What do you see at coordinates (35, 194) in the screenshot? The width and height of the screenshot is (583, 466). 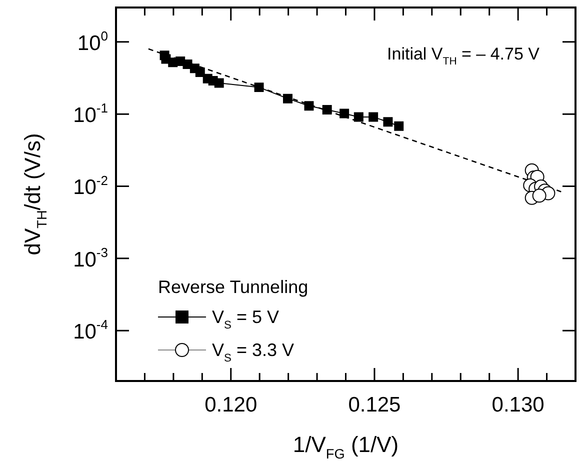 I see `y-axis-title: dVTH/dt (V/s)` at bounding box center [35, 194].